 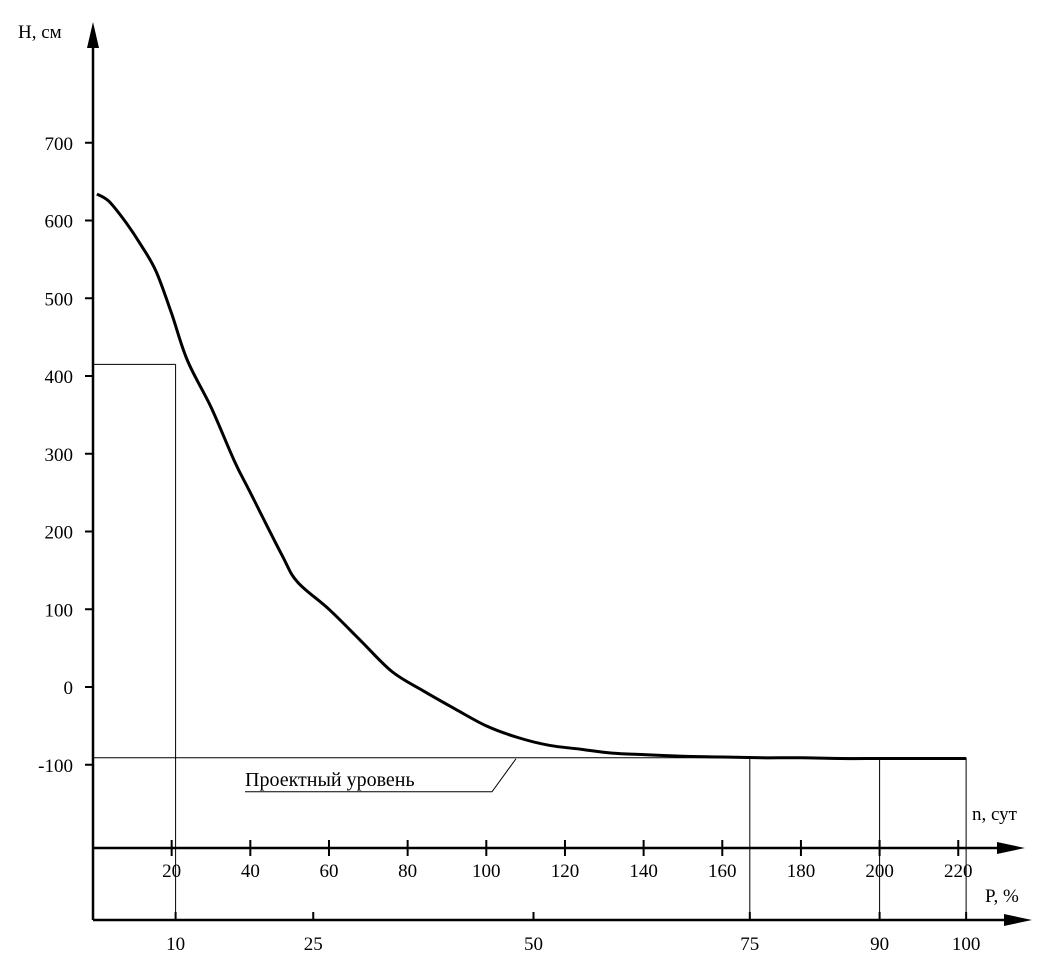 I want to click on x-tick-label: 160, so click(x=722, y=871).